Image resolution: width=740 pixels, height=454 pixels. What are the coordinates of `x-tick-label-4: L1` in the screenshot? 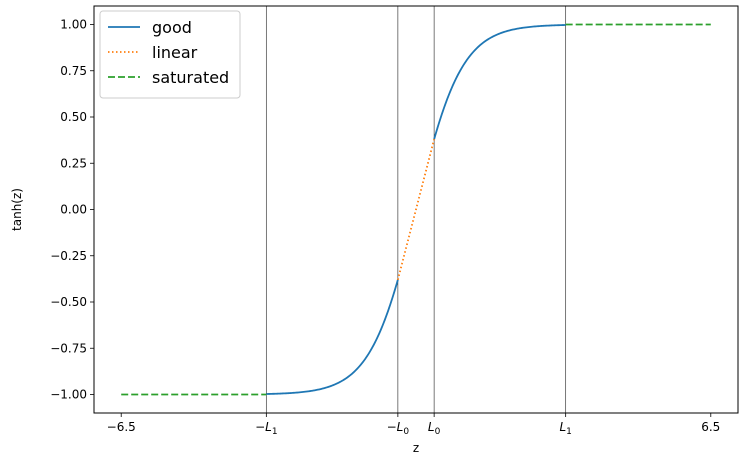 It's located at (565, 428).